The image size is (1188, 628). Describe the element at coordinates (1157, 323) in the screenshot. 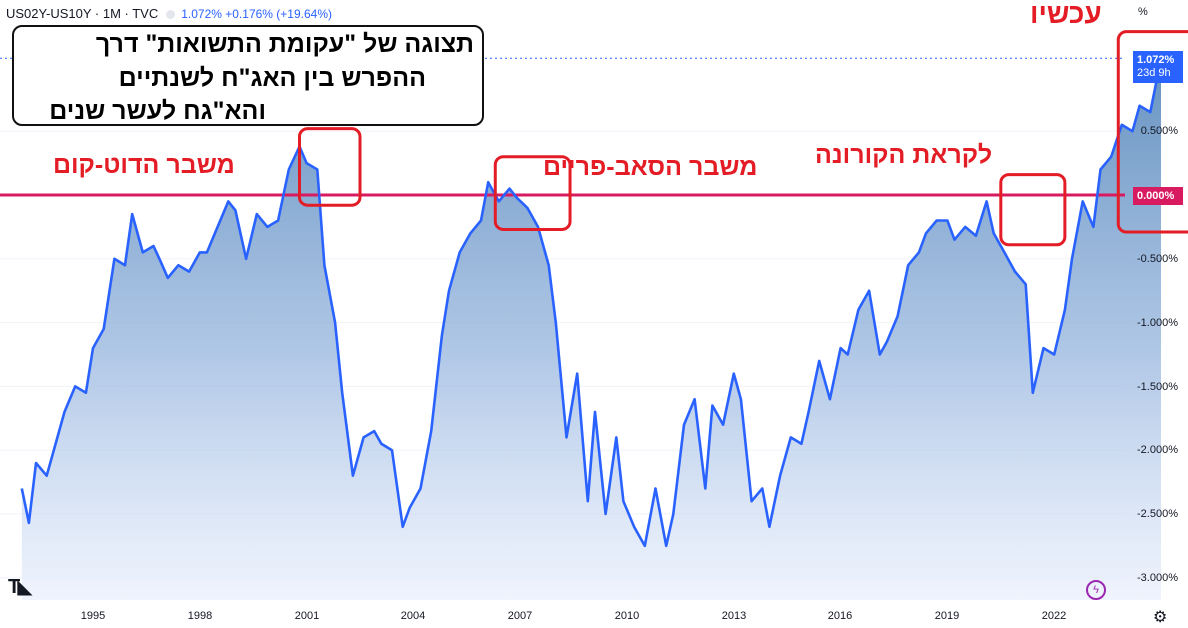

I see `y-tick-label: -1.000%` at that location.